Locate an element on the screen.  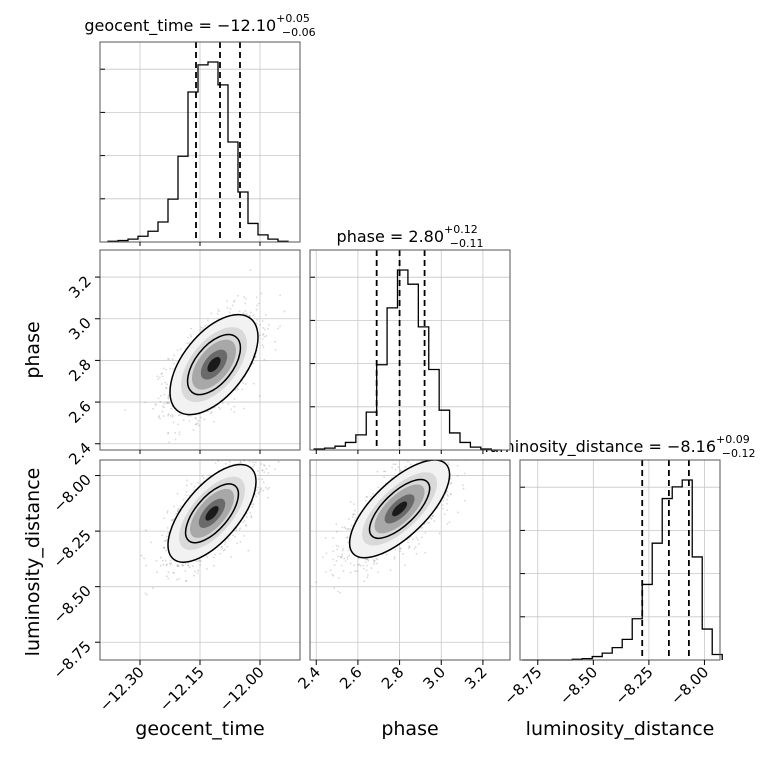
xlabel-geocent-time: geocent_time is located at coordinates (199, 729).